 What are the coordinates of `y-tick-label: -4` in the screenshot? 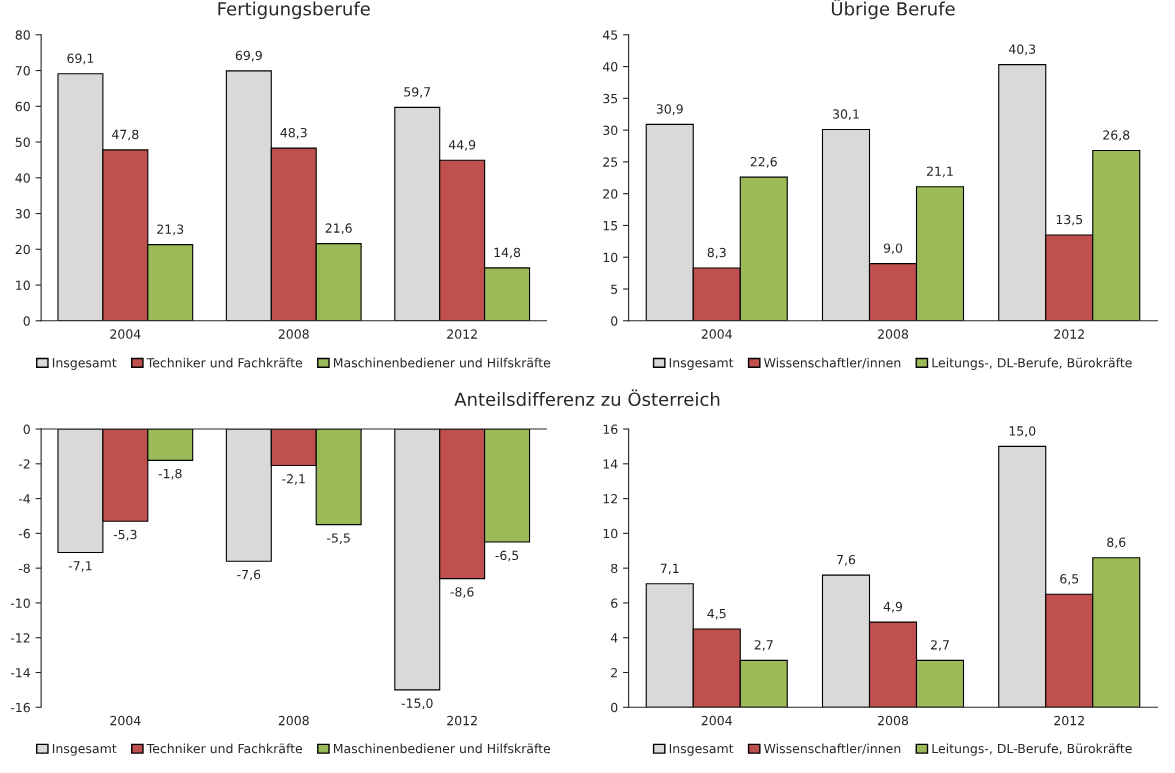 It's located at (24, 499).